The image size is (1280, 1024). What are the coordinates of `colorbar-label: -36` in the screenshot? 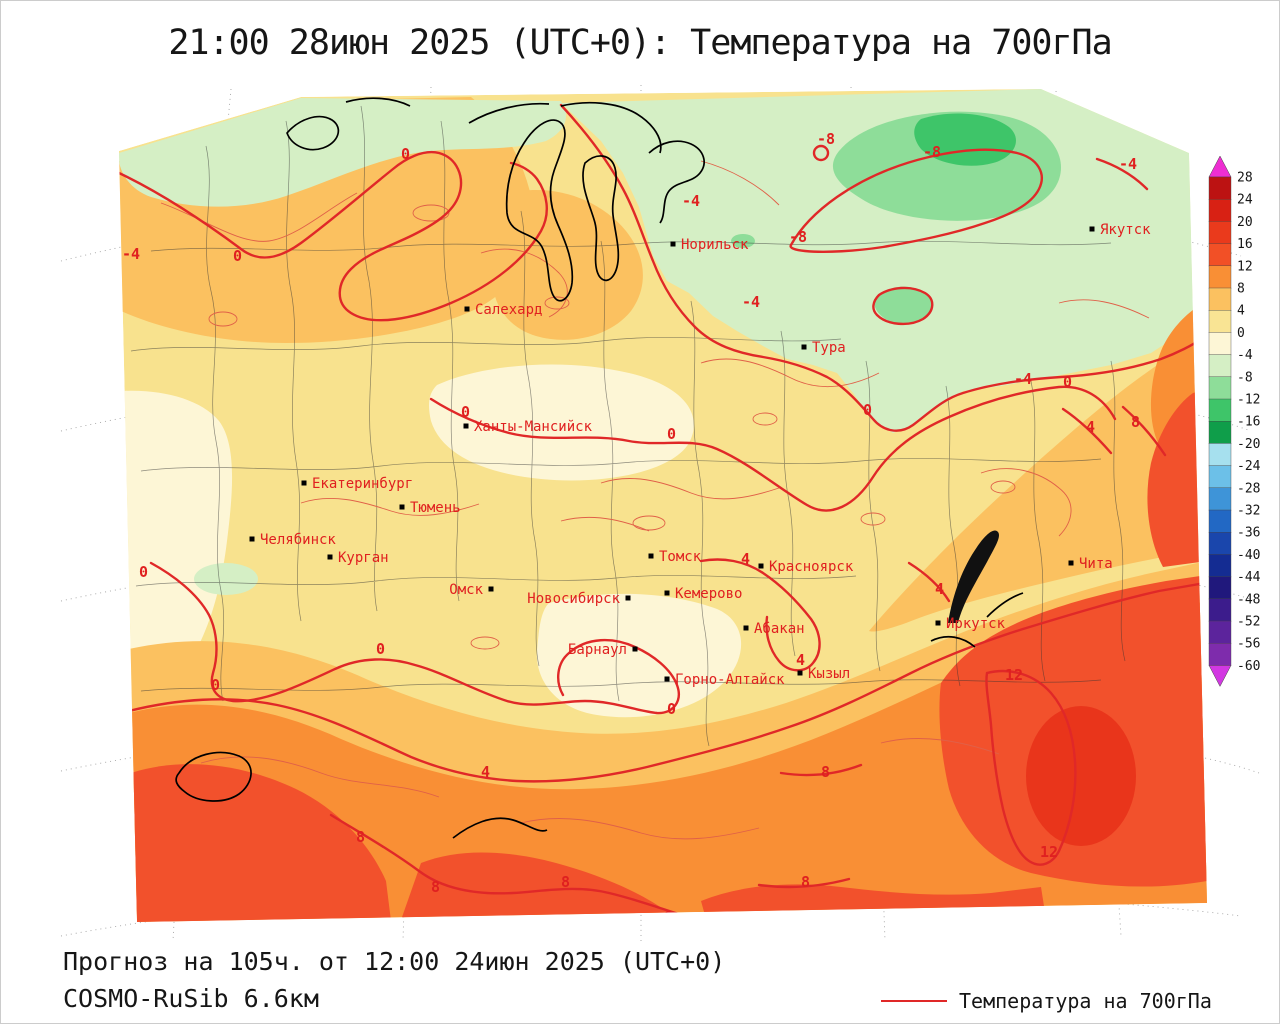 It's located at (1248, 533).